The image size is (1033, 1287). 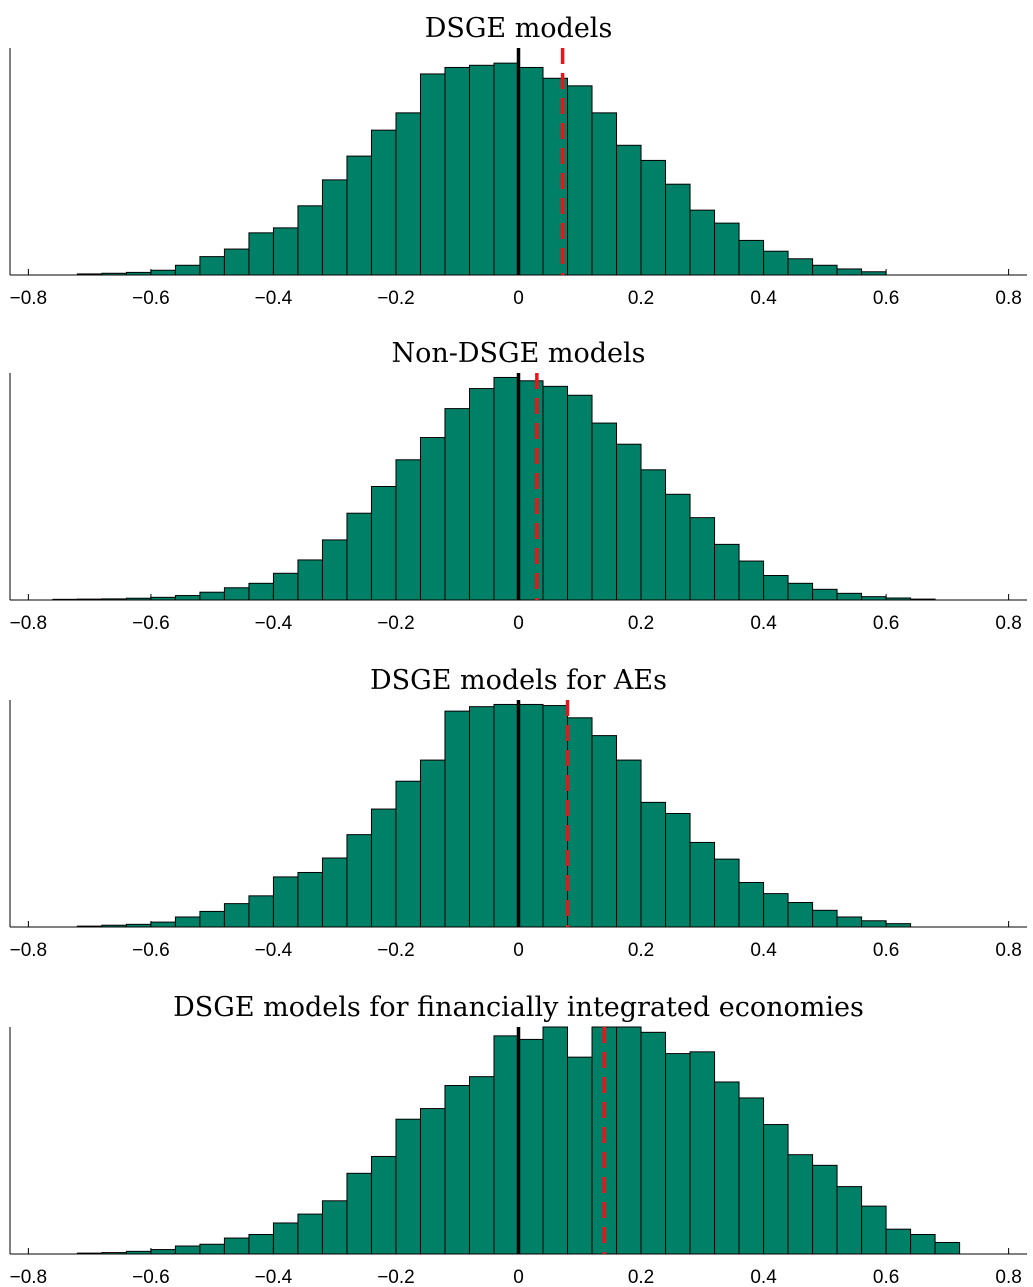 What do you see at coordinates (519, 28) in the screenshot?
I see `panel-title: DSGE models` at bounding box center [519, 28].